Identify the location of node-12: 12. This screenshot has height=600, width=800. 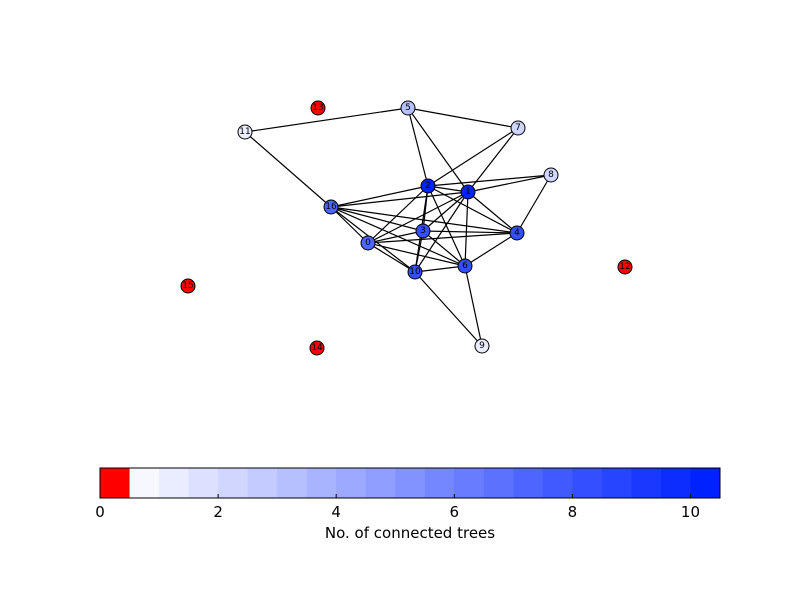
(625, 267).